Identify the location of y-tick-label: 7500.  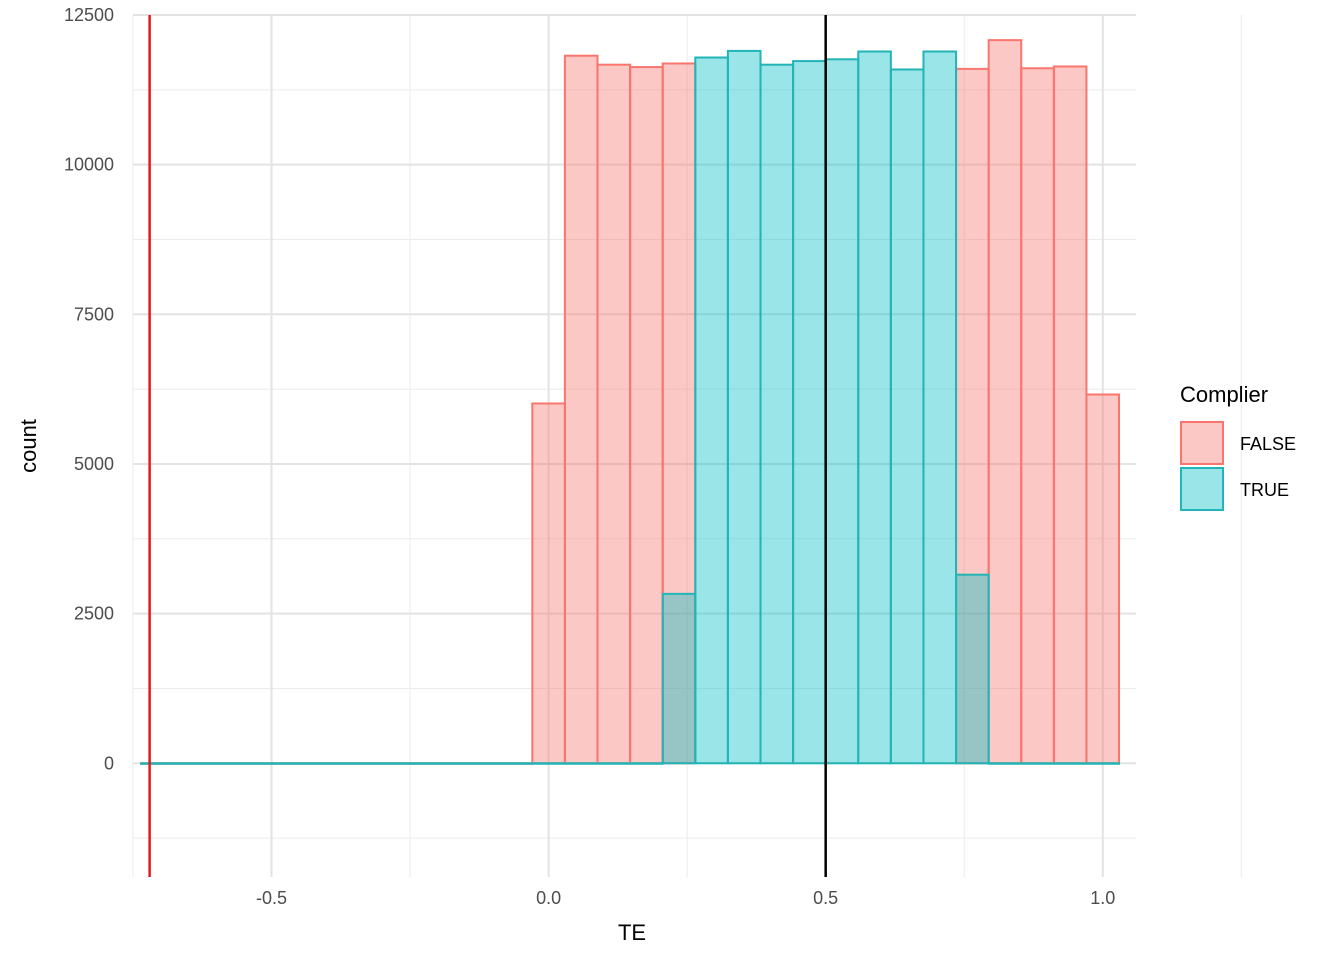
(94, 314).